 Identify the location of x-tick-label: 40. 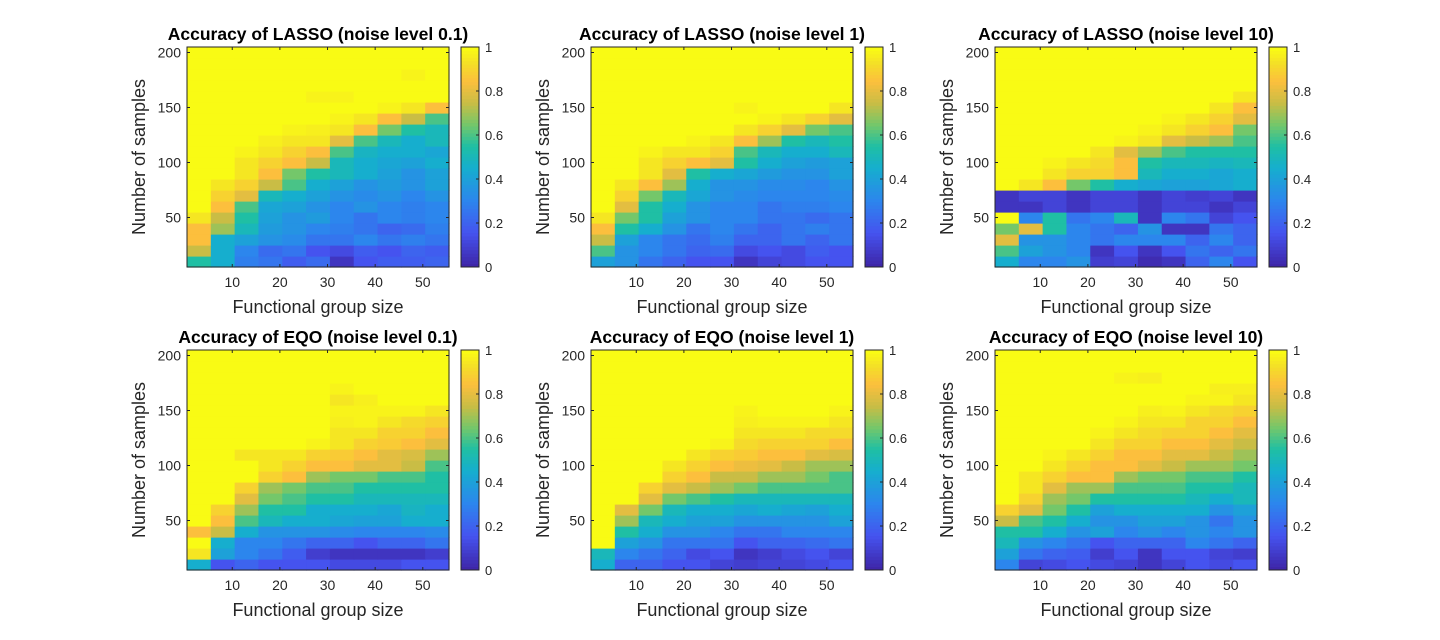
(1183, 585).